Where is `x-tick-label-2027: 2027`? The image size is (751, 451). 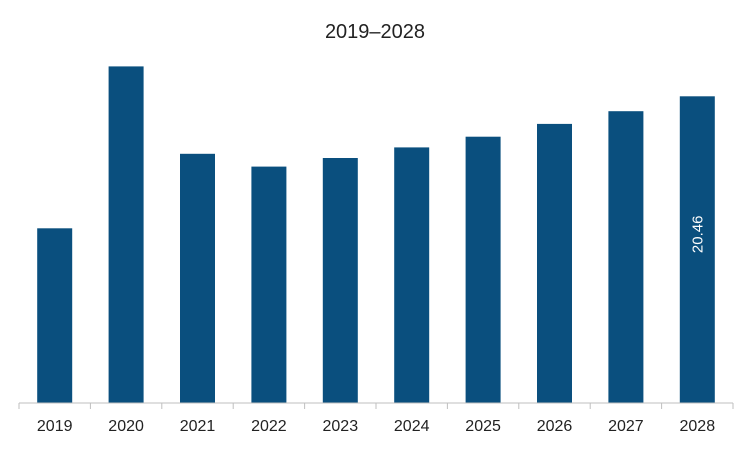
x-tick-label-2027: 2027 is located at coordinates (626, 426).